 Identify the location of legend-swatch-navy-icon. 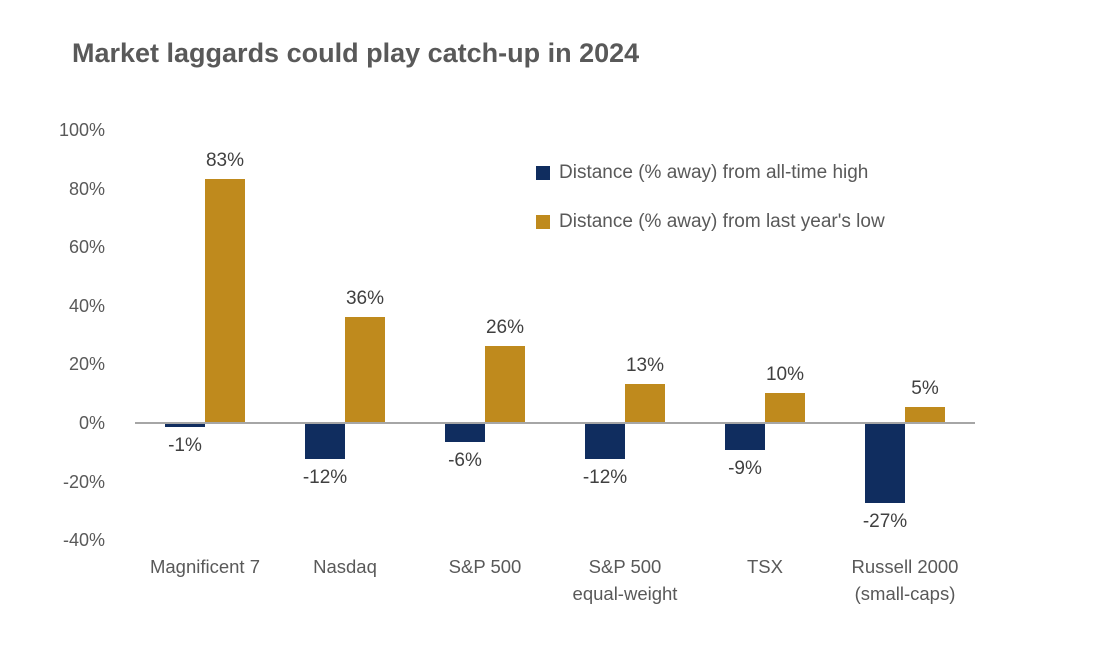
(543, 173).